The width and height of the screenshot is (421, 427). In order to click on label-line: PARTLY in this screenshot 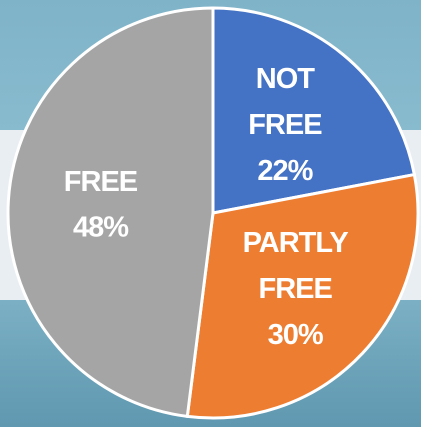, I will do `click(296, 243)`.